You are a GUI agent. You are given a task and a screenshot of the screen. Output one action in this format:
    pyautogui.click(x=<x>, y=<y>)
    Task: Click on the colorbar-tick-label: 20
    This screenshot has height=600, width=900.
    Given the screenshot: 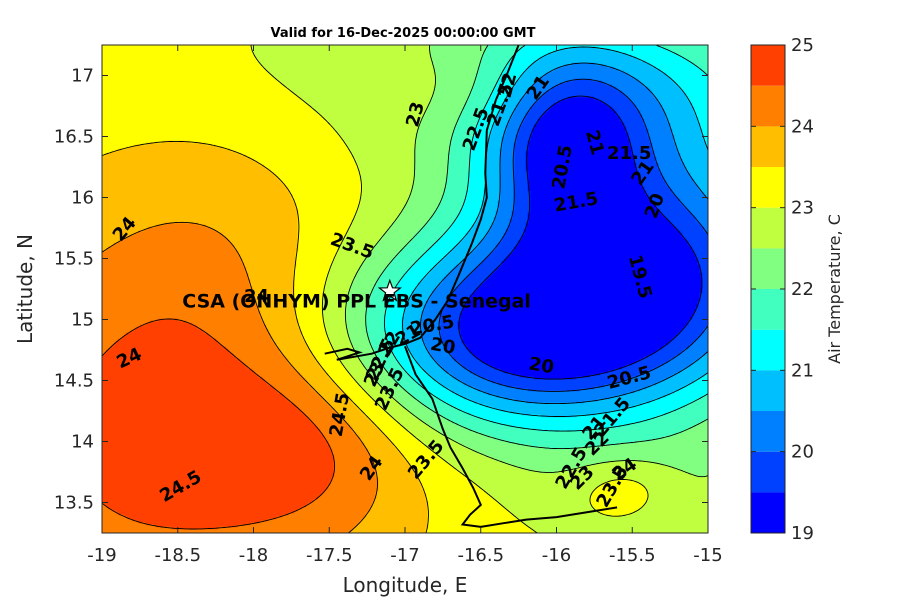 What is the action you would take?
    pyautogui.click(x=802, y=452)
    